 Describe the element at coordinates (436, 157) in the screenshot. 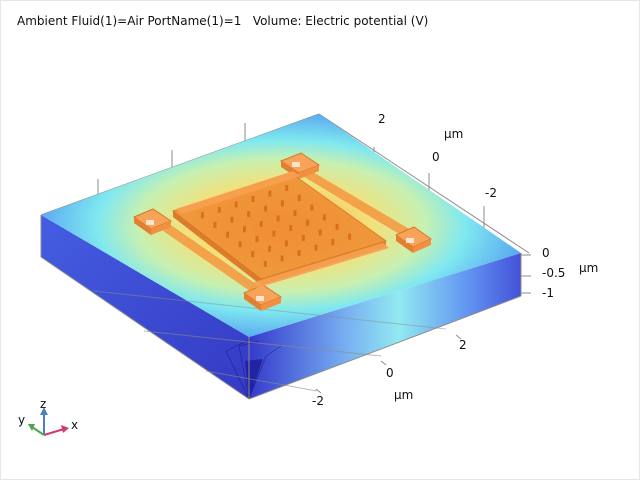

I see `x-tick-label: 0` at that location.